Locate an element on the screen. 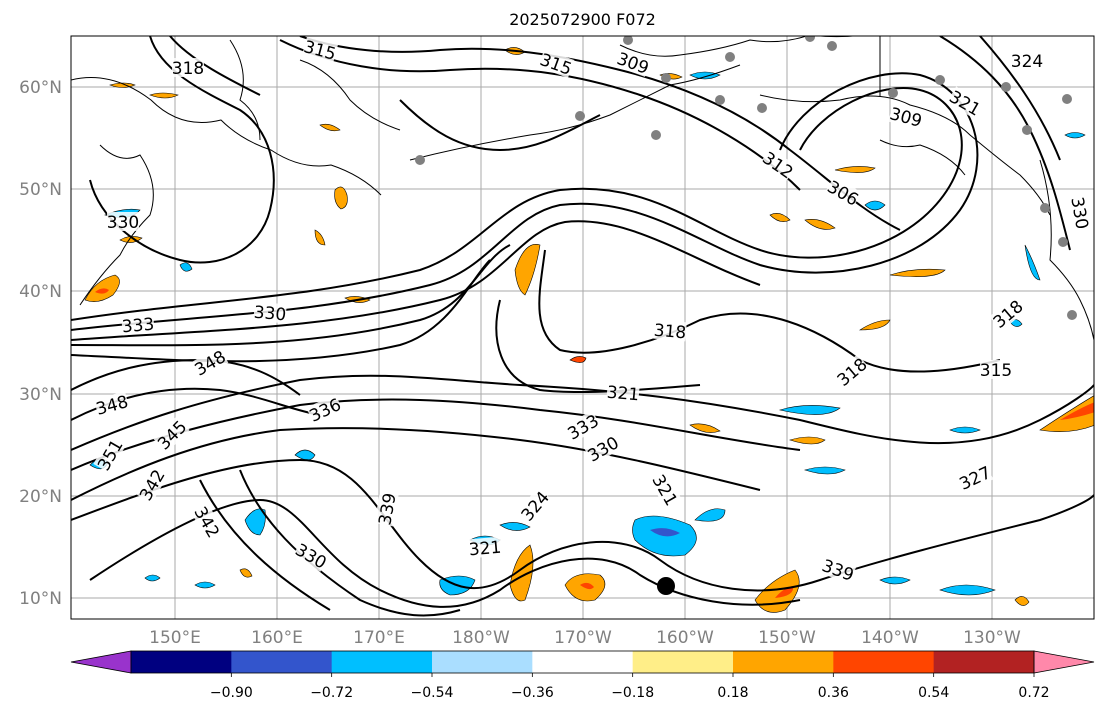  contour-label: 309 is located at coordinates (633, 63).